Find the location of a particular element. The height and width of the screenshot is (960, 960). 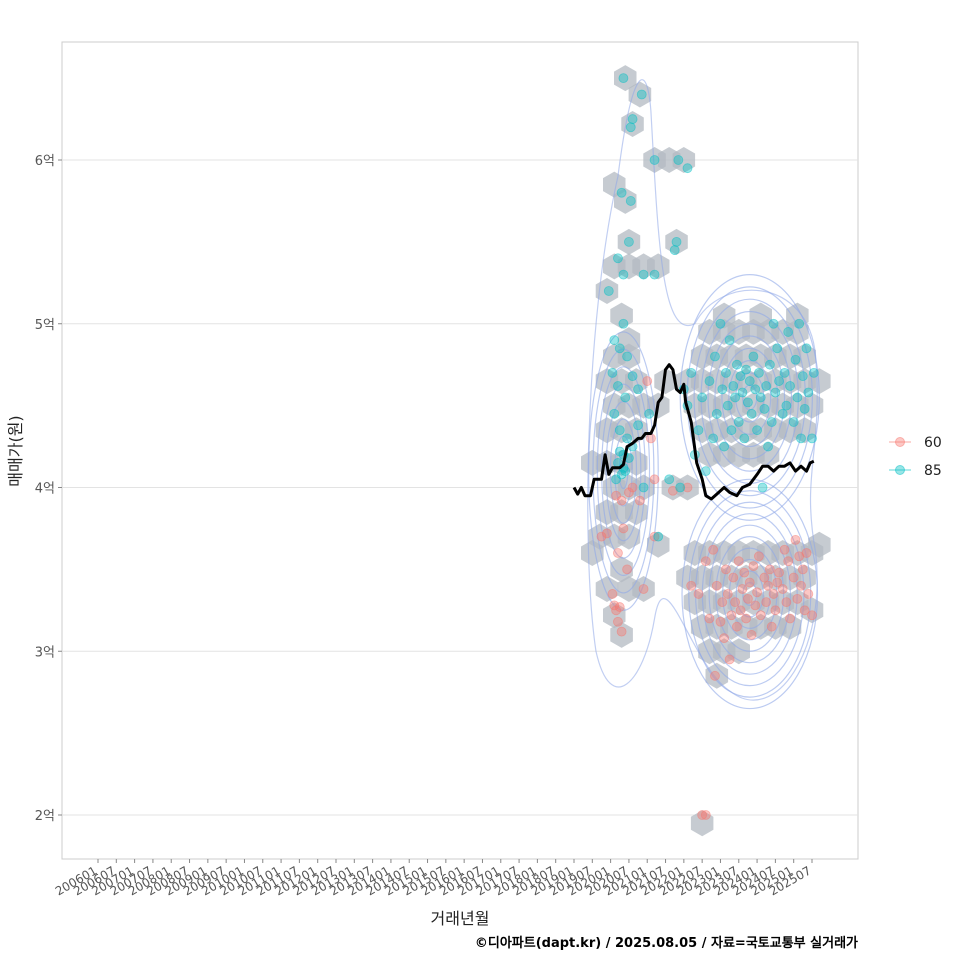

y-tick-label: 5억 is located at coordinates (45, 325).